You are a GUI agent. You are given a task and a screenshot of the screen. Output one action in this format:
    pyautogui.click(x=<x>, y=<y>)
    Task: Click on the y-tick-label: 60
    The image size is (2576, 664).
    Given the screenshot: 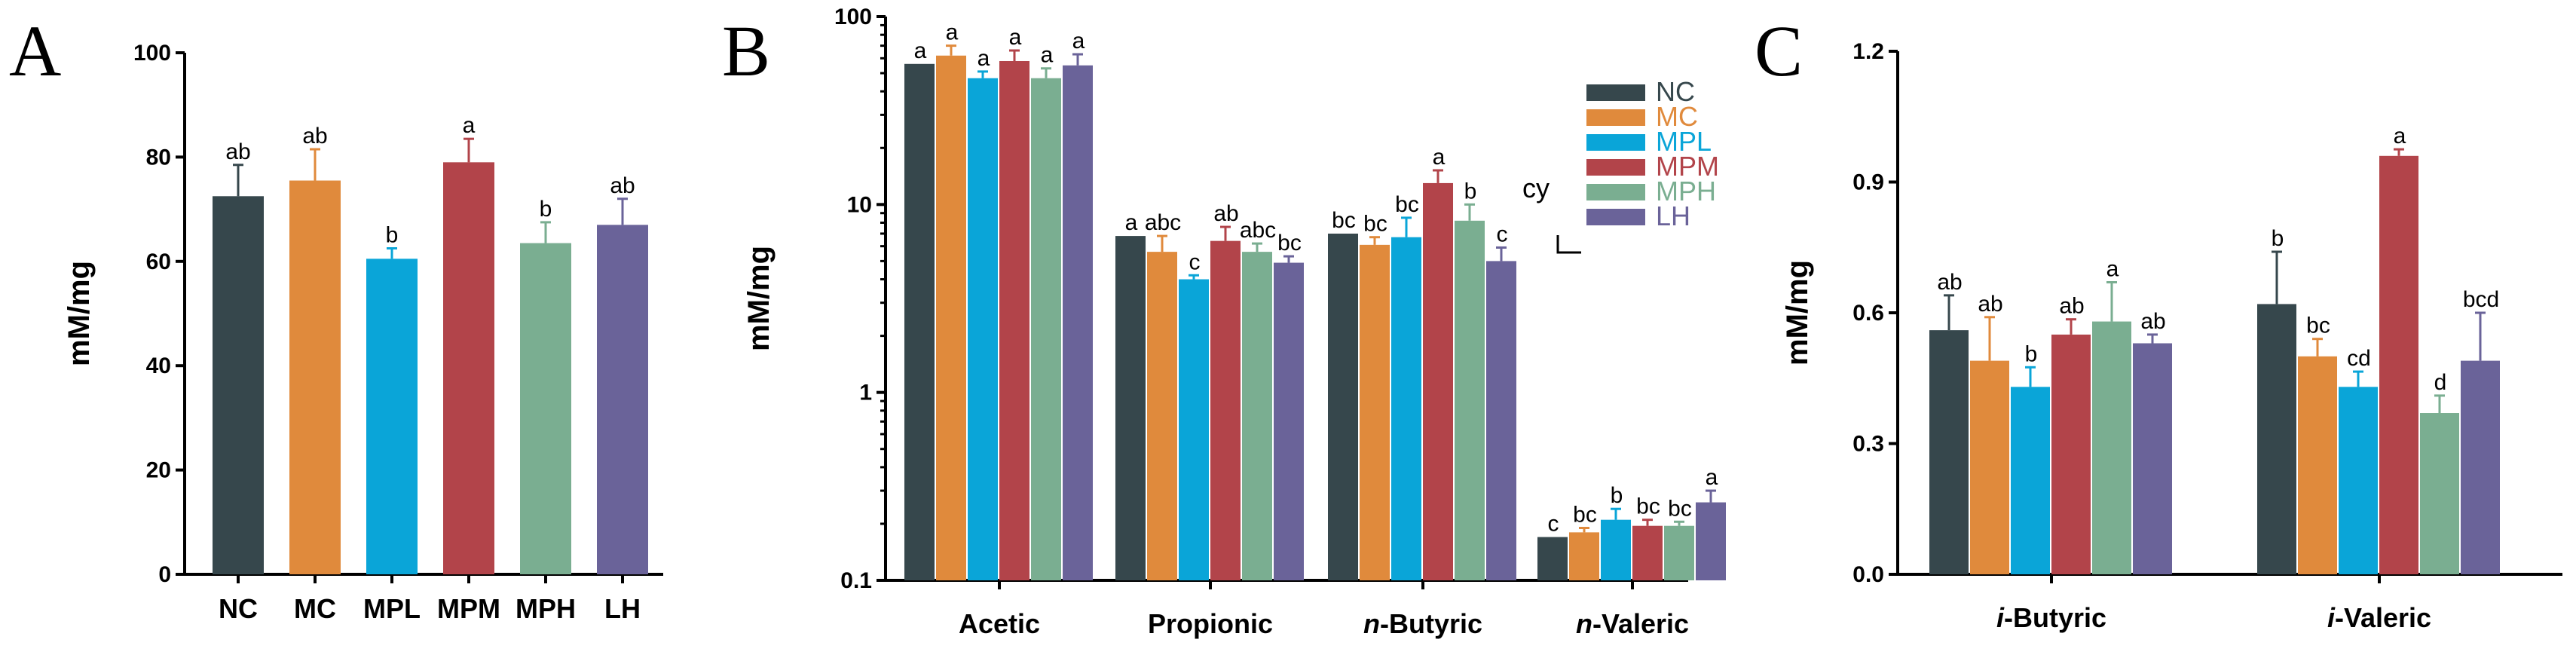 What is the action you would take?
    pyautogui.click(x=158, y=261)
    